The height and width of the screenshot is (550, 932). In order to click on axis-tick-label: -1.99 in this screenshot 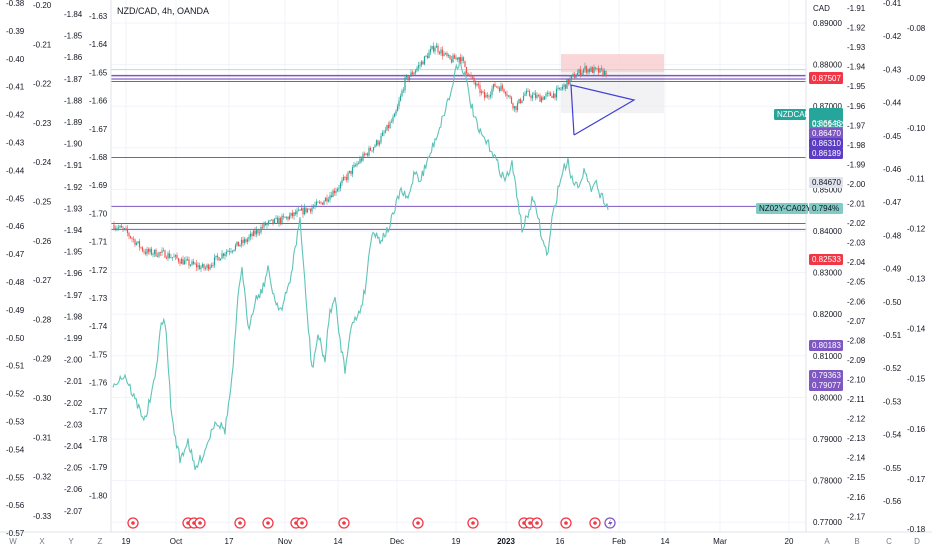, I will do `click(856, 164)`.